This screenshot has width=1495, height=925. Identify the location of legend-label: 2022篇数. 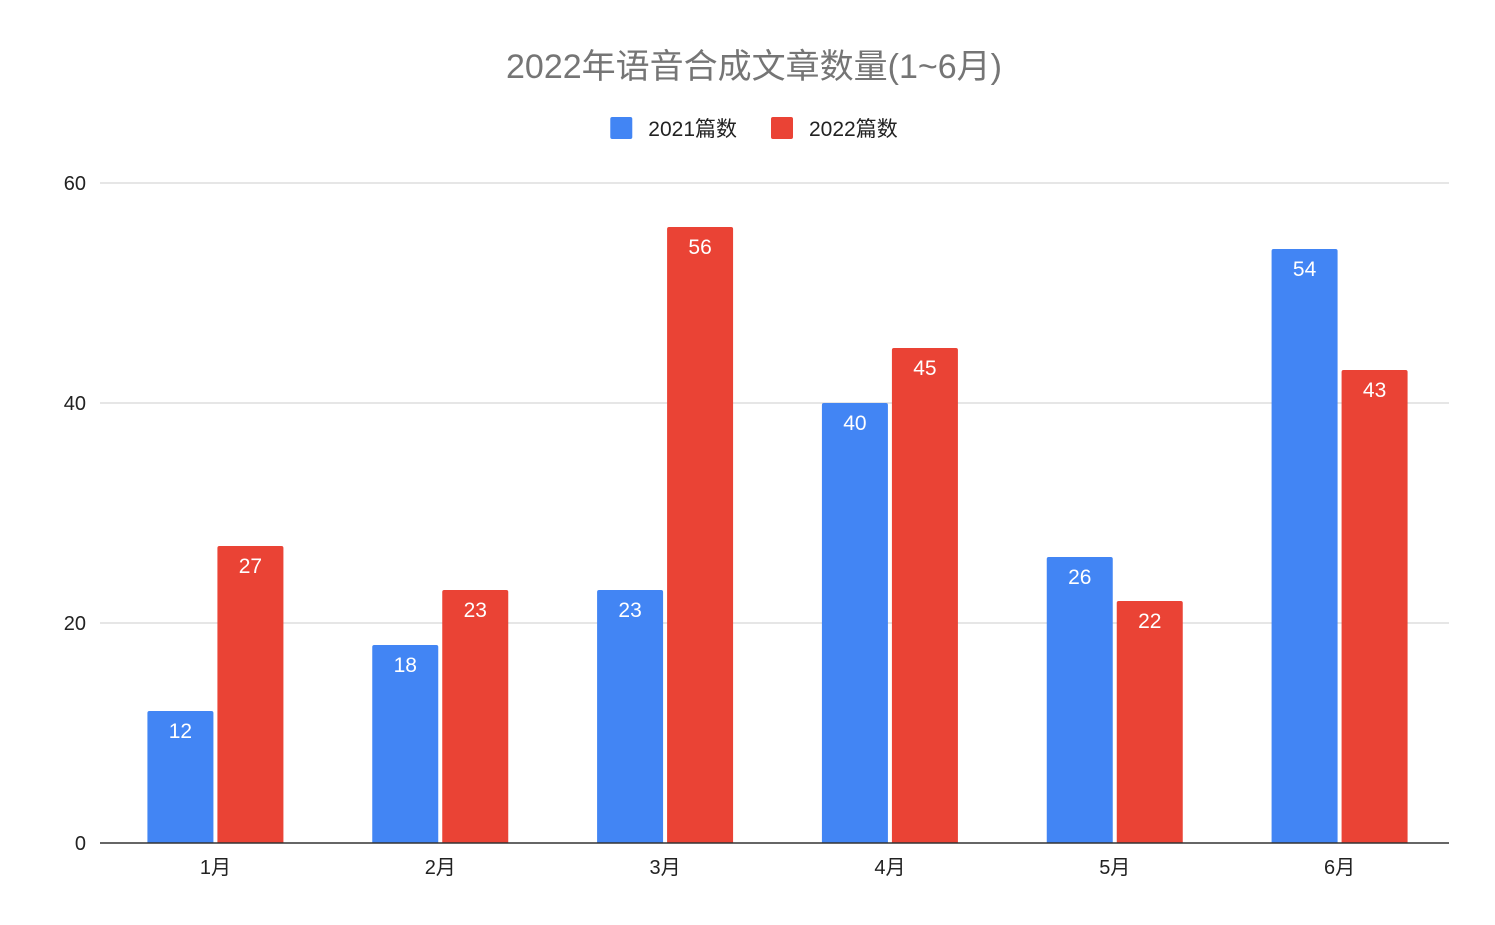
(853, 129).